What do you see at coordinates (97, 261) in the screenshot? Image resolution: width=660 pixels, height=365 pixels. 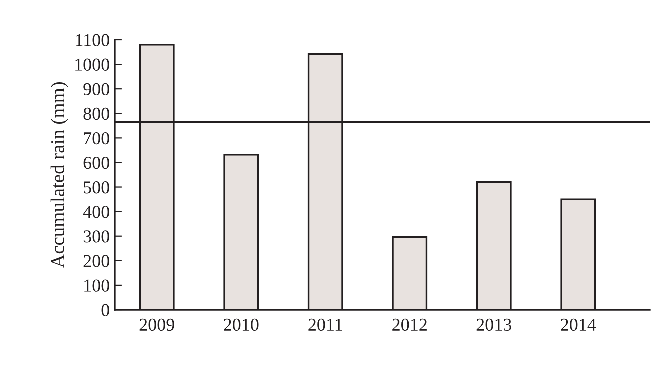 I see `y-tick-label: 200` at bounding box center [97, 261].